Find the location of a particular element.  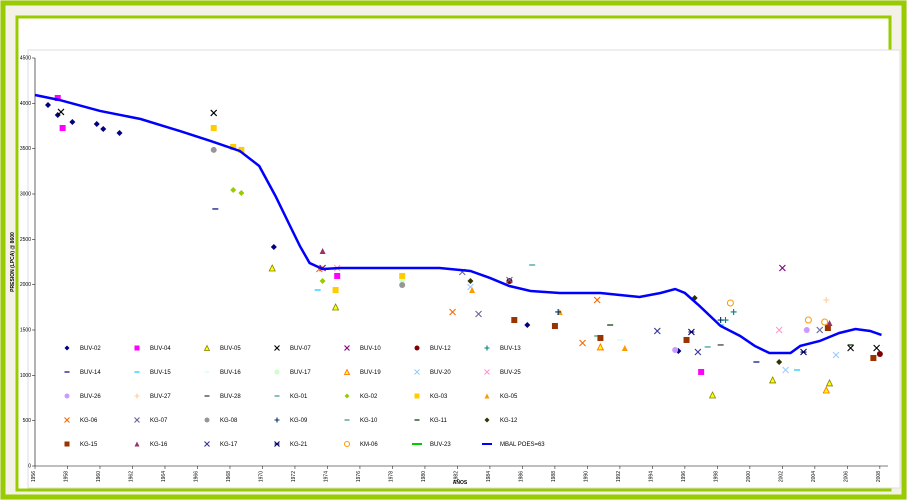

legend-label: KG-21 is located at coordinates (299, 445).